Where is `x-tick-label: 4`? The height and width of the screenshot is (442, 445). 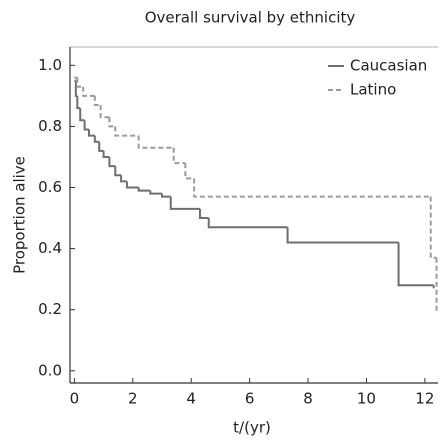 x-tick-label: 4 is located at coordinates (191, 399).